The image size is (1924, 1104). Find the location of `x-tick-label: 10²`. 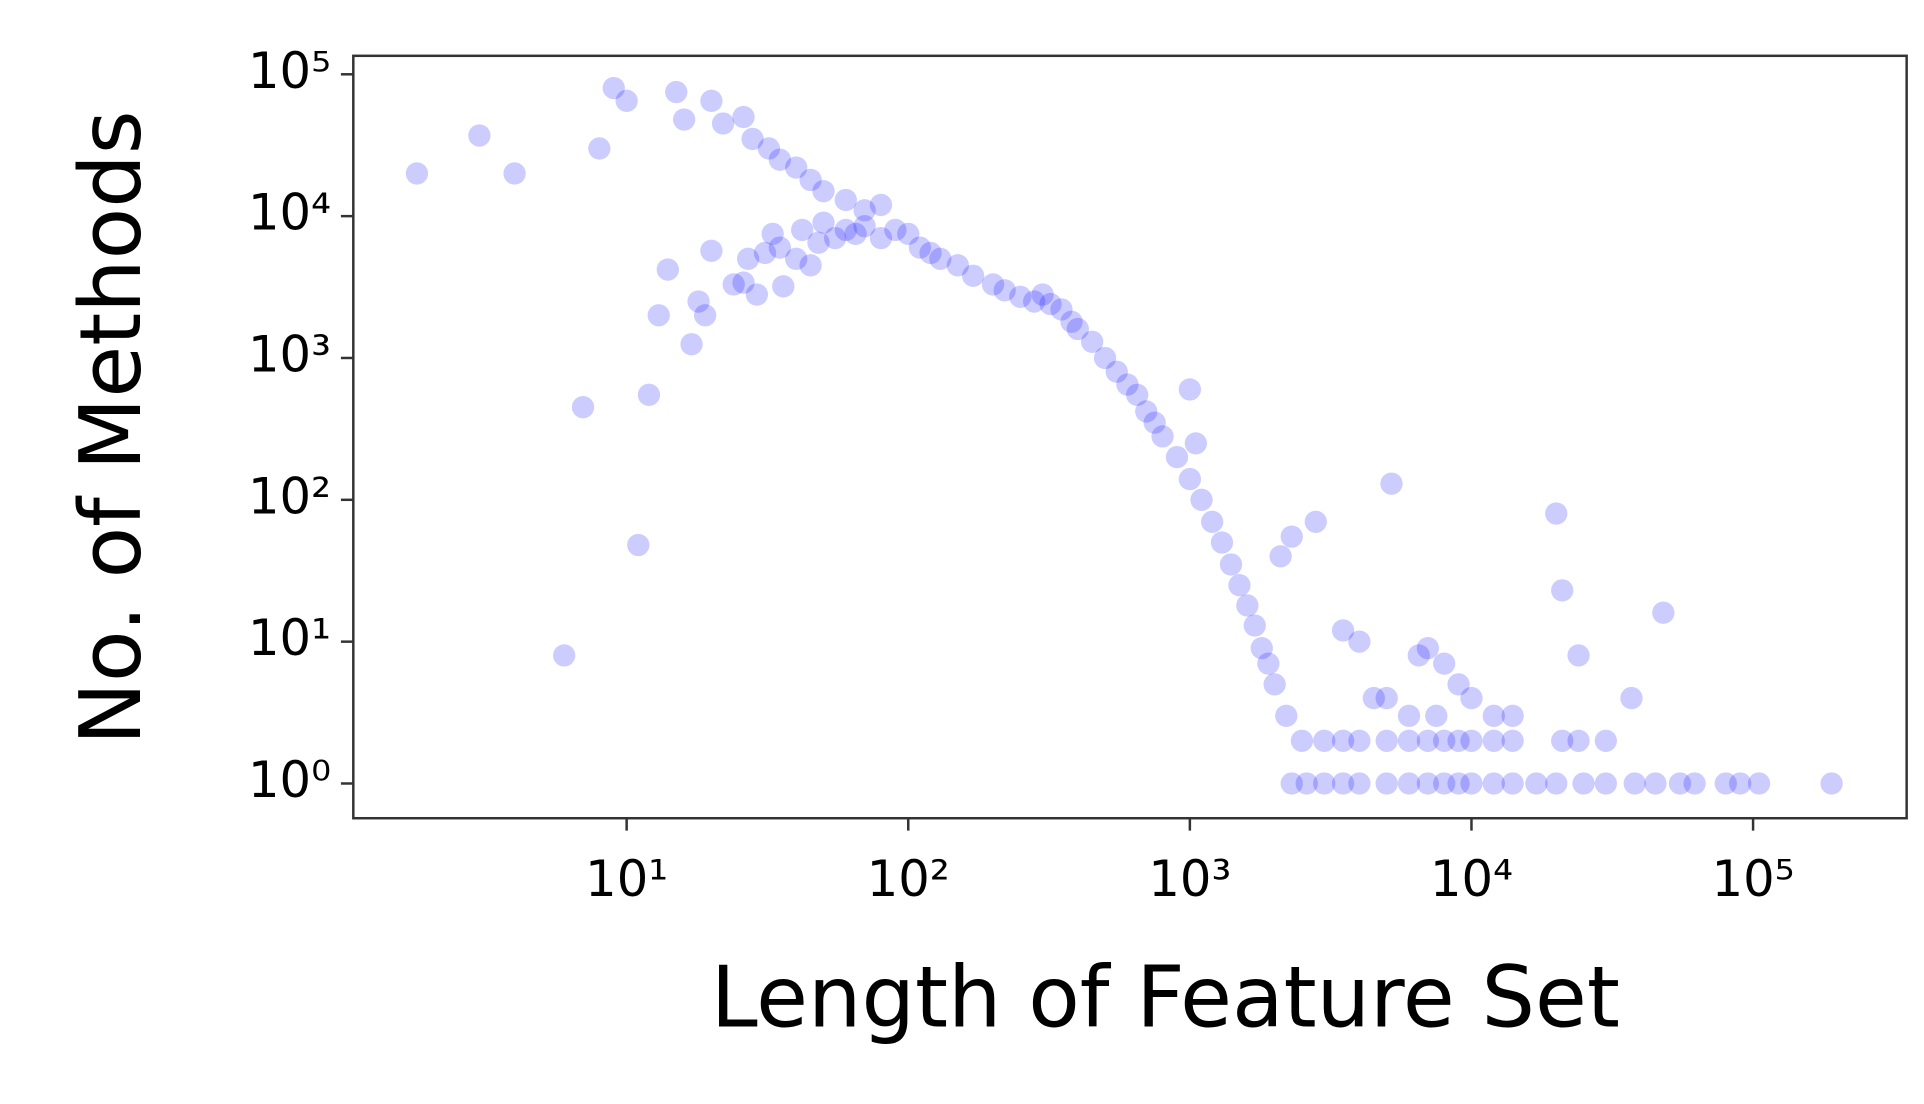

x-tick-label: 10² is located at coordinates (908, 879).